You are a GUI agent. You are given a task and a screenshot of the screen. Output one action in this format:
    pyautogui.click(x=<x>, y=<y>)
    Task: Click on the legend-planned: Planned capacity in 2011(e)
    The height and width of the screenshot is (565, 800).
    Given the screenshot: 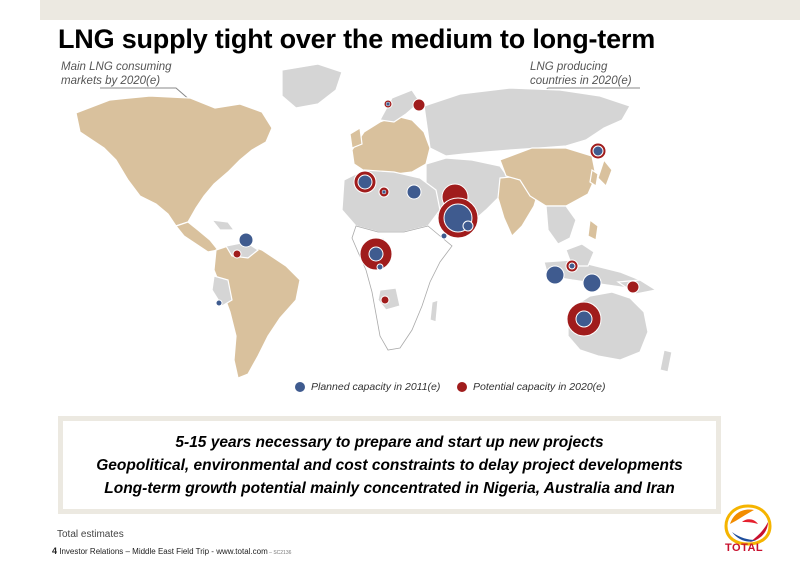 What is the action you would take?
    pyautogui.click(x=367, y=387)
    